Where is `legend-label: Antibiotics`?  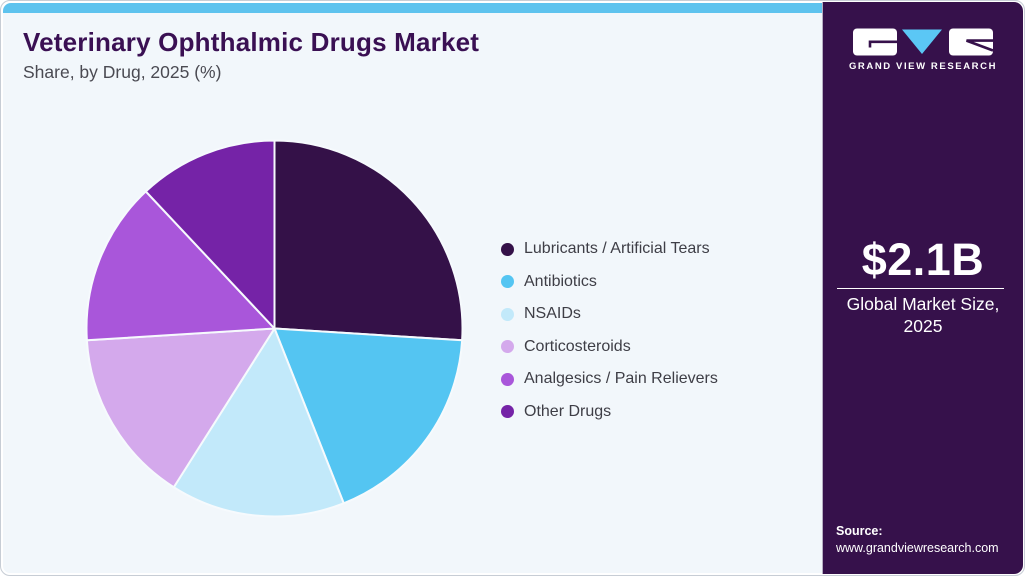 legend-label: Antibiotics is located at coordinates (560, 281).